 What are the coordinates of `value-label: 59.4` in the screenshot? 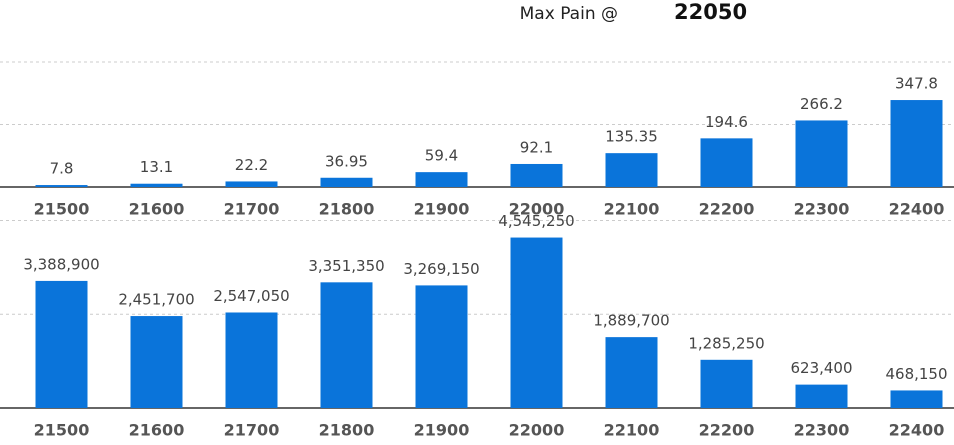 It's located at (441, 156).